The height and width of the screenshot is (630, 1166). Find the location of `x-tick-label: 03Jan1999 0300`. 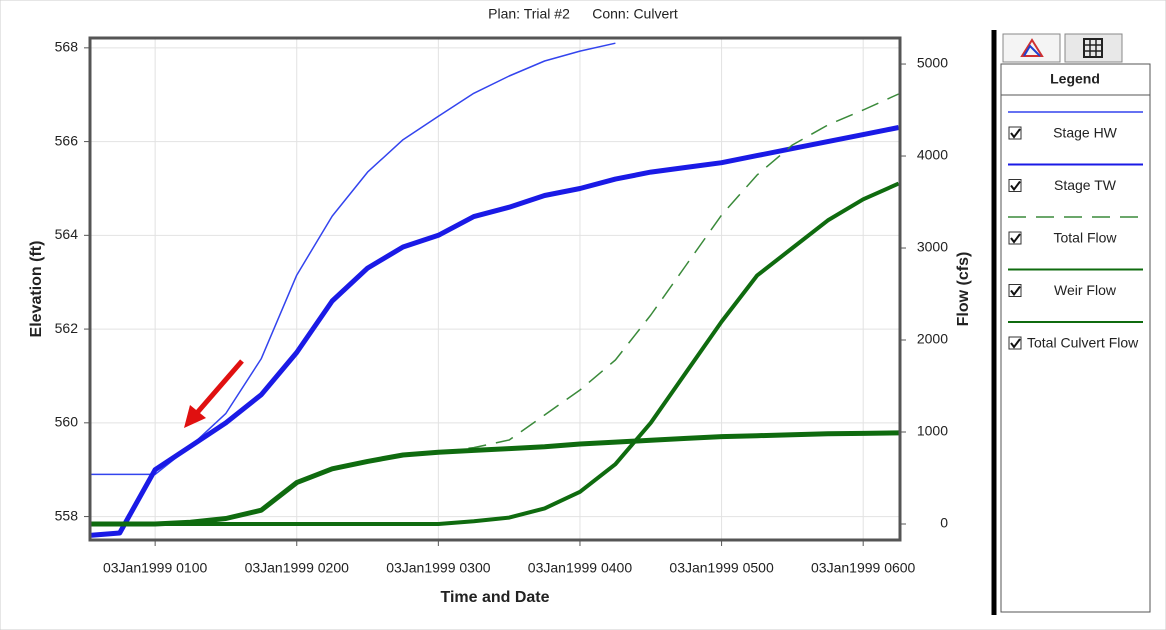

x-tick-label: 03Jan1999 0300 is located at coordinates (438, 568).